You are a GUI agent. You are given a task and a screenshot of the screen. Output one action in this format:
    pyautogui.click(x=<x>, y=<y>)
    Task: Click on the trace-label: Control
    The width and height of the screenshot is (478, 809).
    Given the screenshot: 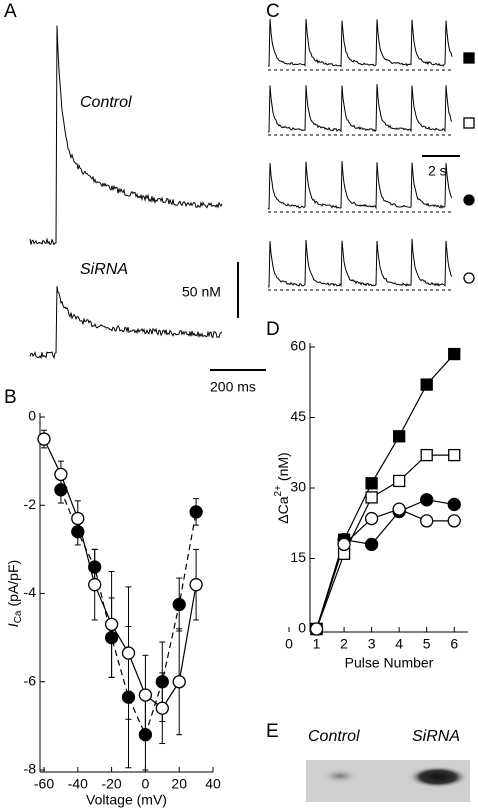 What is the action you would take?
    pyautogui.click(x=106, y=102)
    